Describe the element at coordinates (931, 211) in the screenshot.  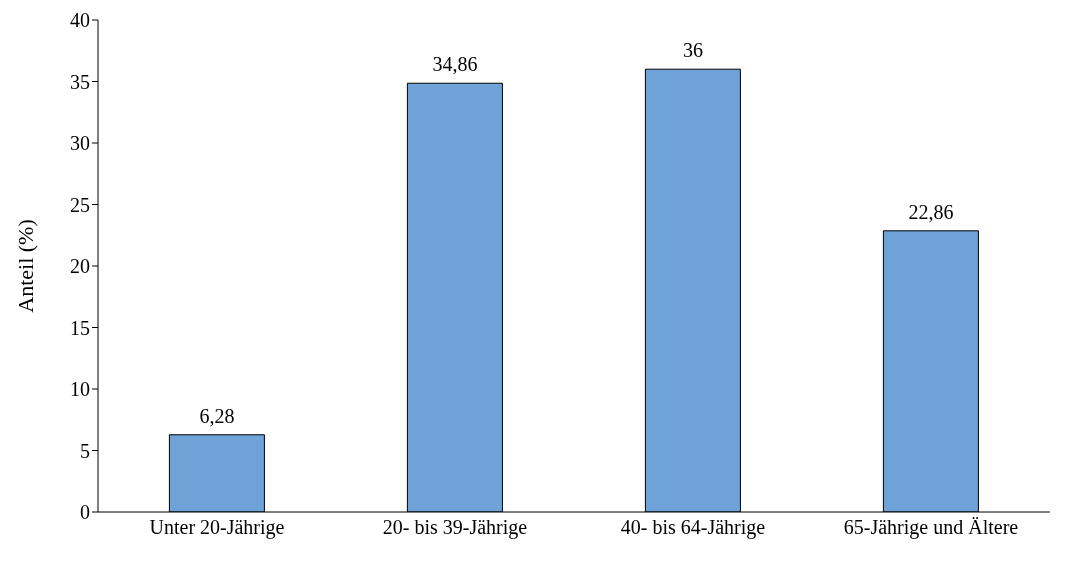
I see `data-label: 22,86` at that location.